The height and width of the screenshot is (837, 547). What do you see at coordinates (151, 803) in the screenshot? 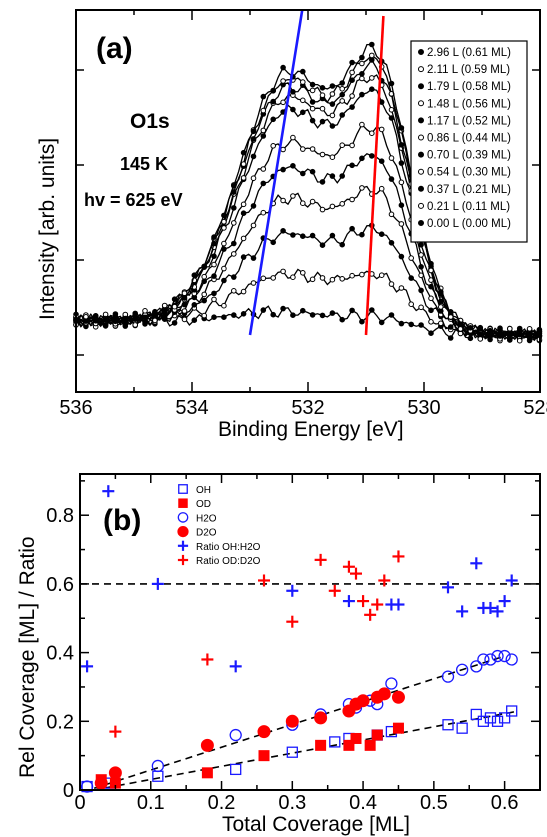
I see `b-x-tick-label: 0.1` at bounding box center [151, 803].